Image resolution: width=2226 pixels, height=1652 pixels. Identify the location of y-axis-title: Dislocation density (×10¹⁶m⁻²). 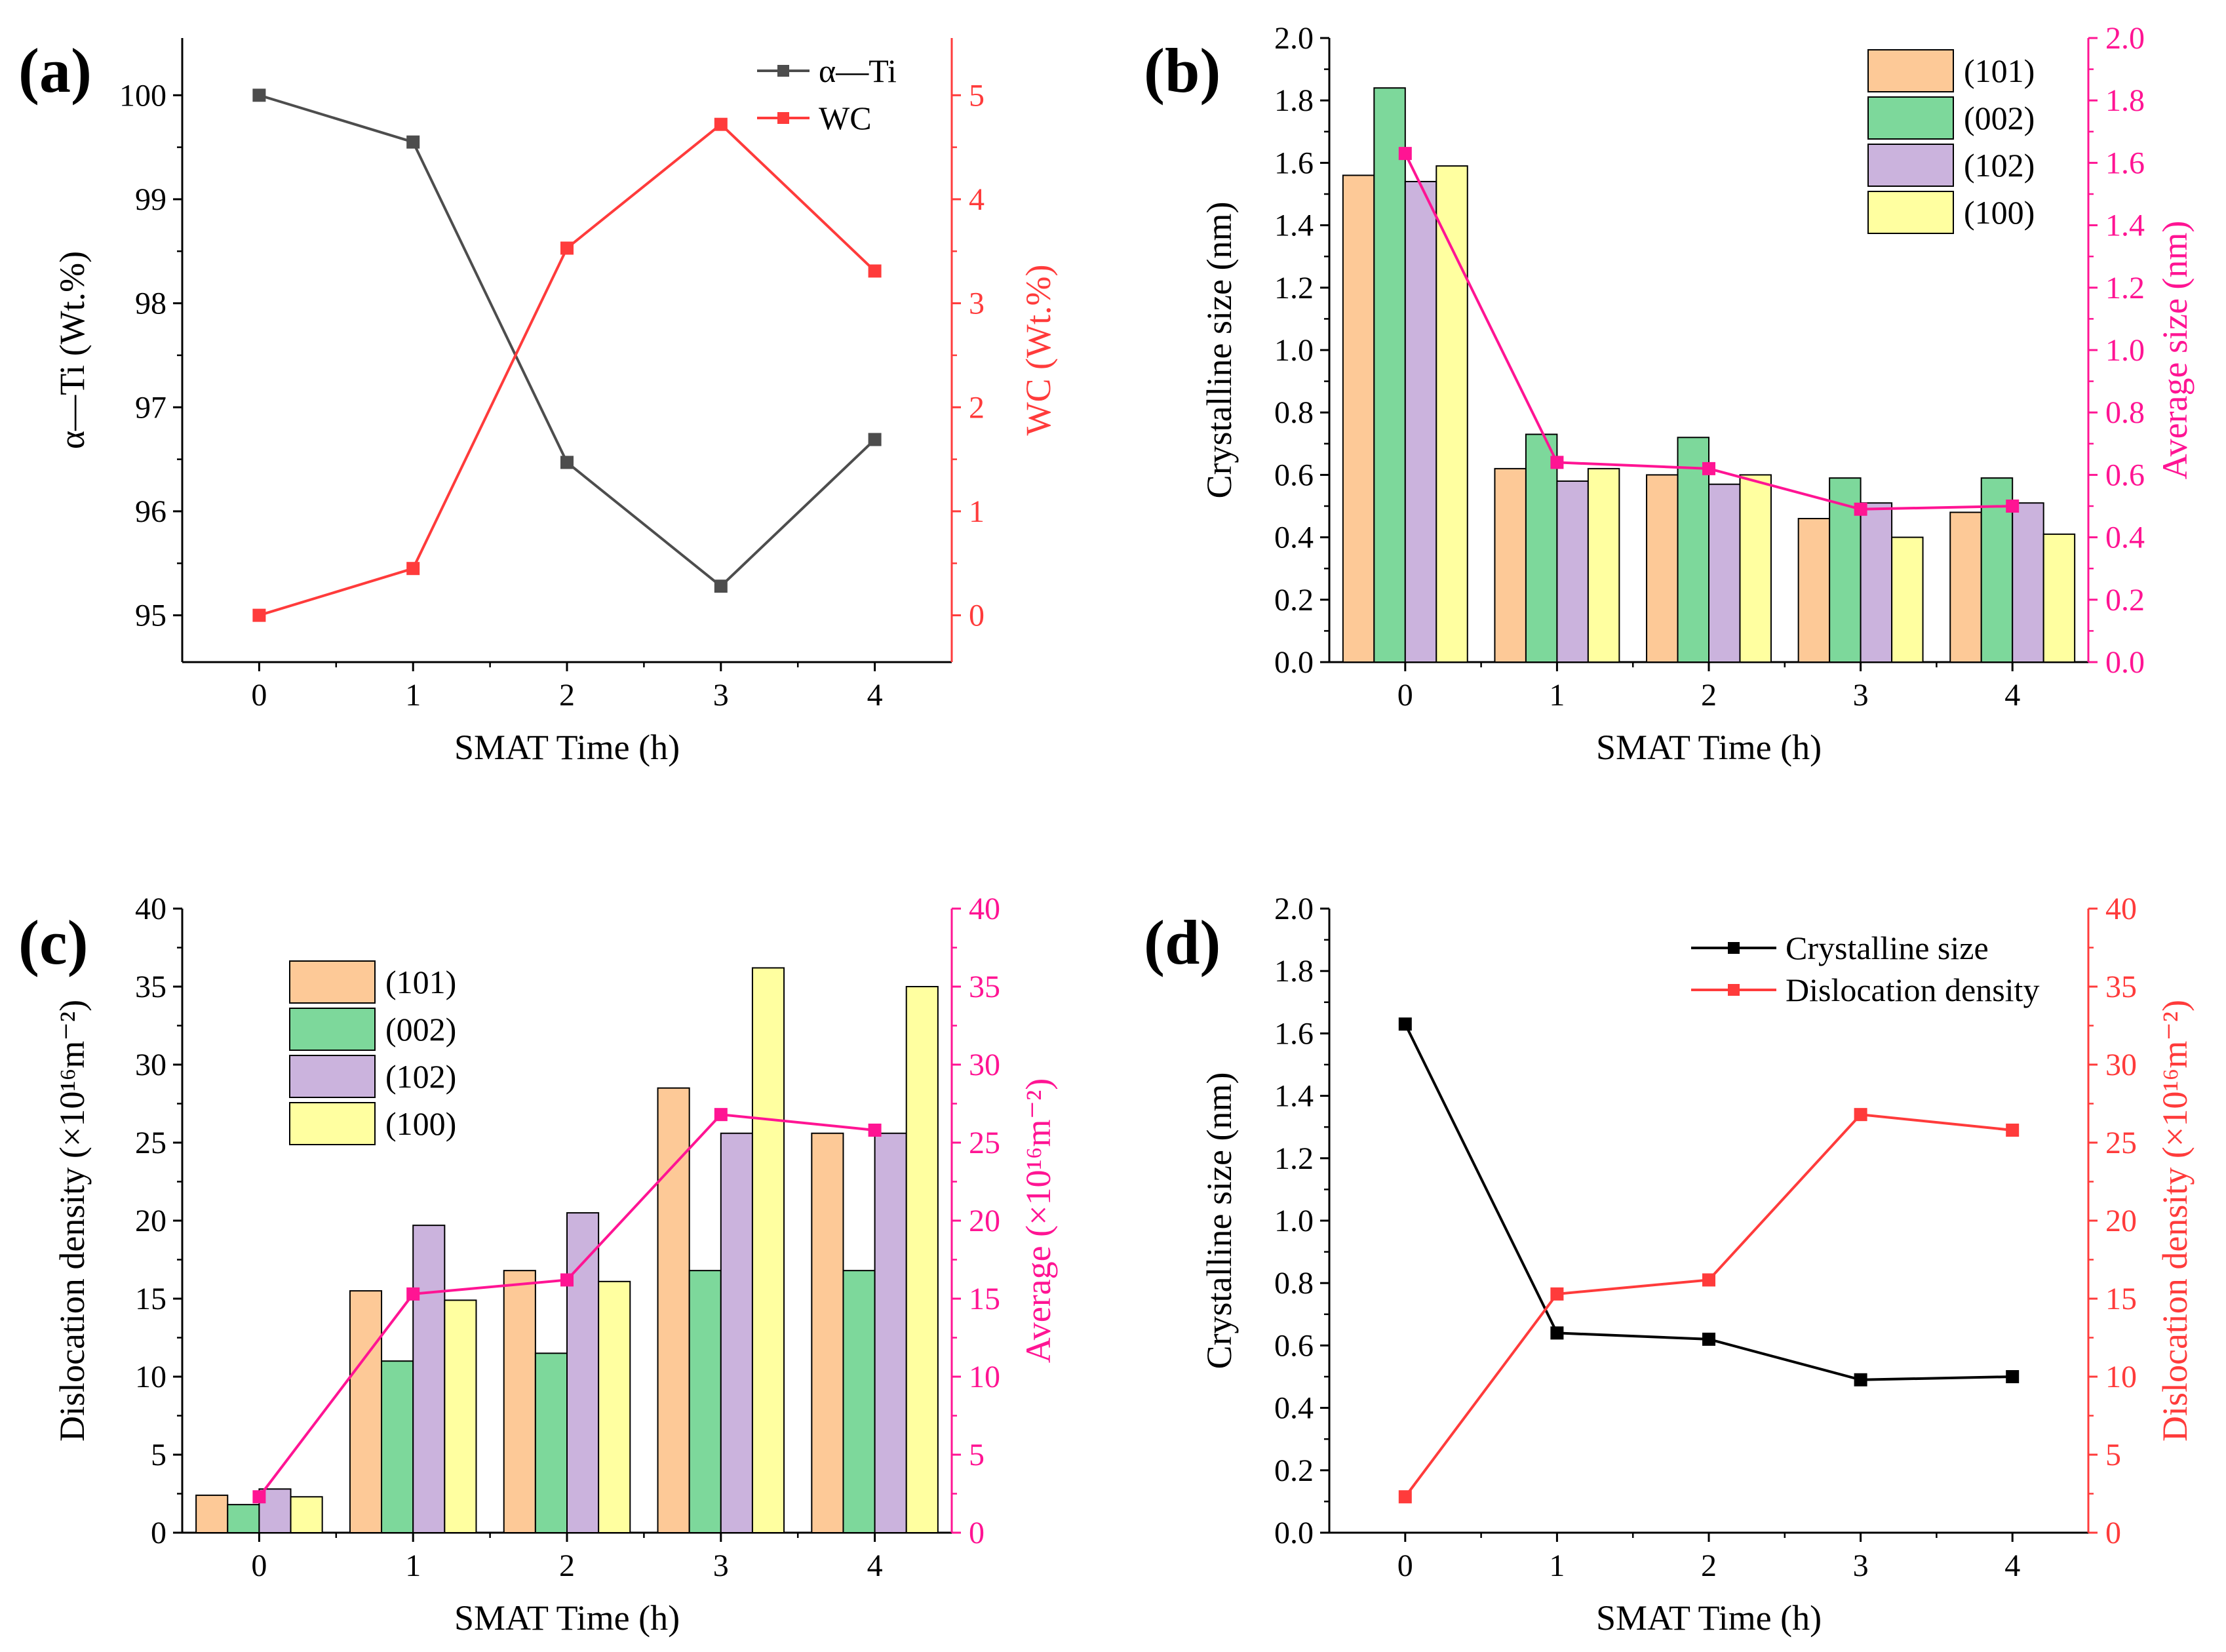
(72, 1221).